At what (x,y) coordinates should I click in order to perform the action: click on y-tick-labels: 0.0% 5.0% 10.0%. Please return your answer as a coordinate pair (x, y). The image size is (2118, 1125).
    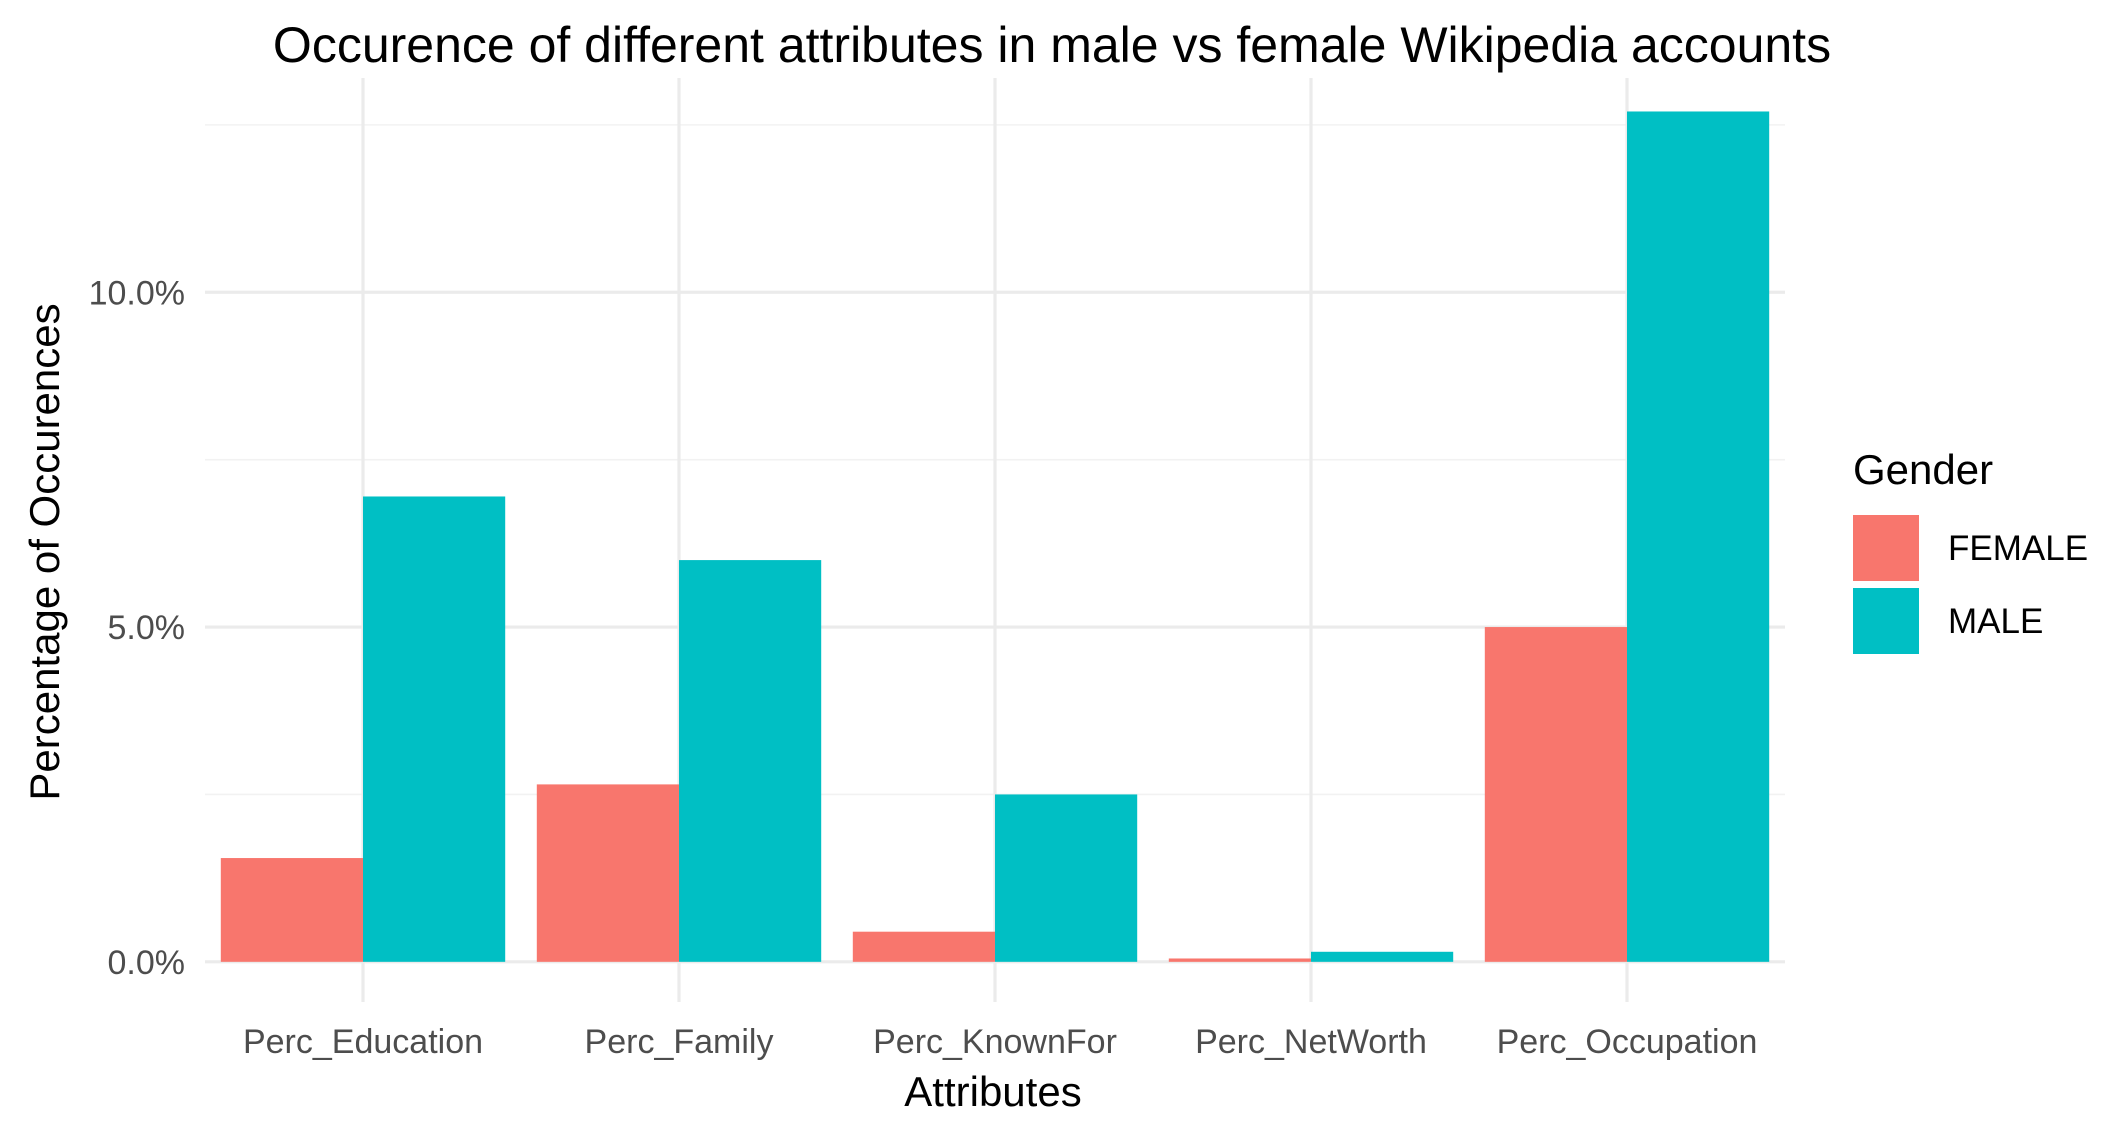
    Looking at the image, I should click on (137, 628).